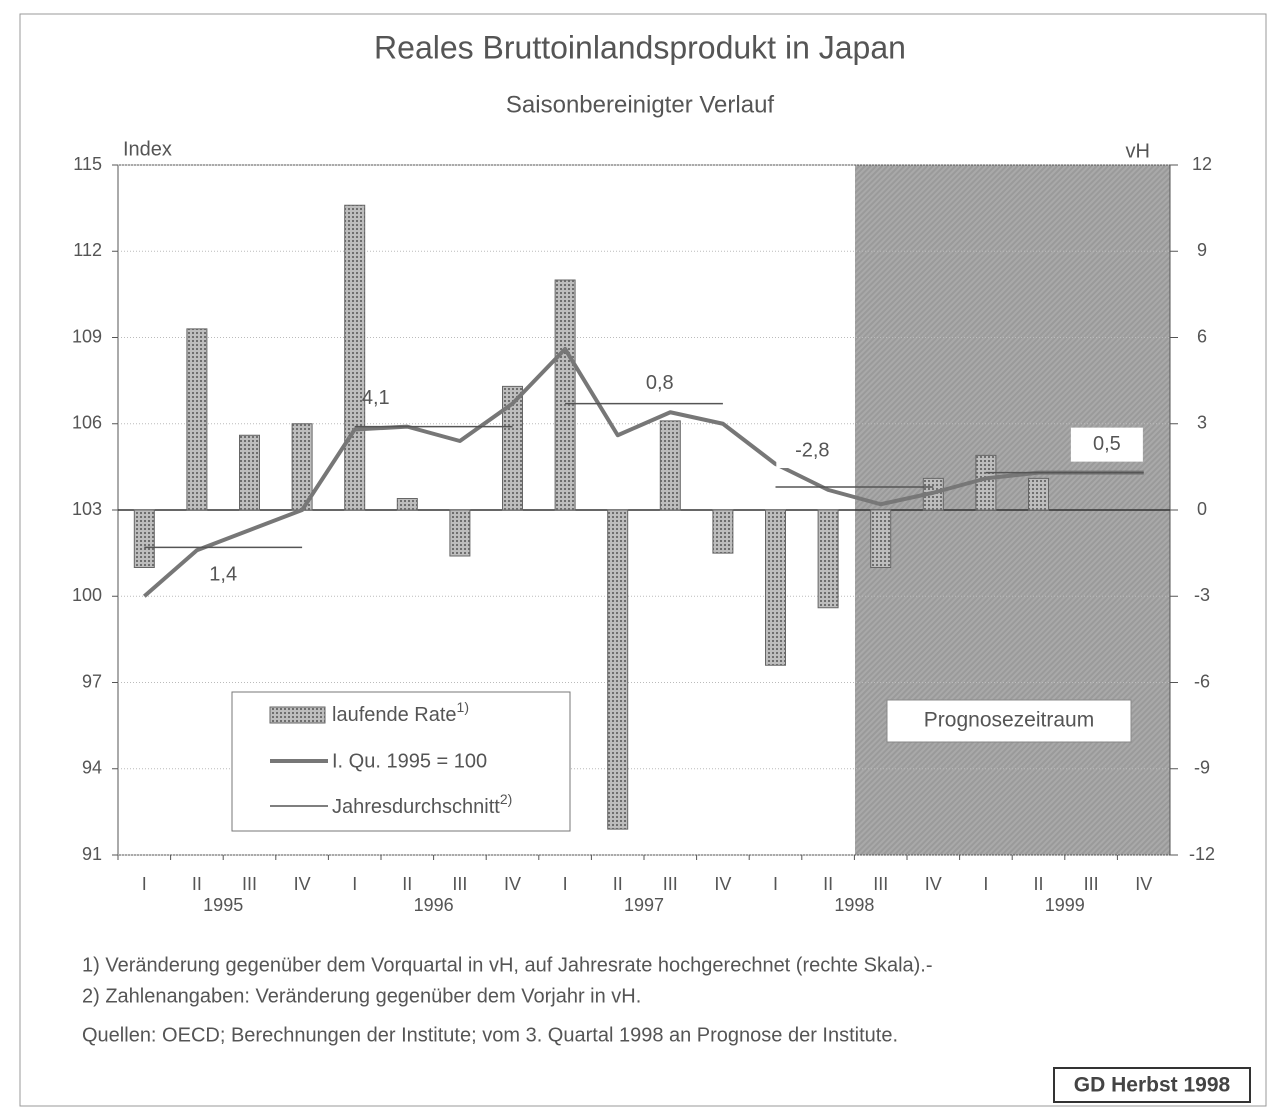 The height and width of the screenshot is (1111, 1268). Describe the element at coordinates (87, 250) in the screenshot. I see `y-tick-label: 112` at that location.